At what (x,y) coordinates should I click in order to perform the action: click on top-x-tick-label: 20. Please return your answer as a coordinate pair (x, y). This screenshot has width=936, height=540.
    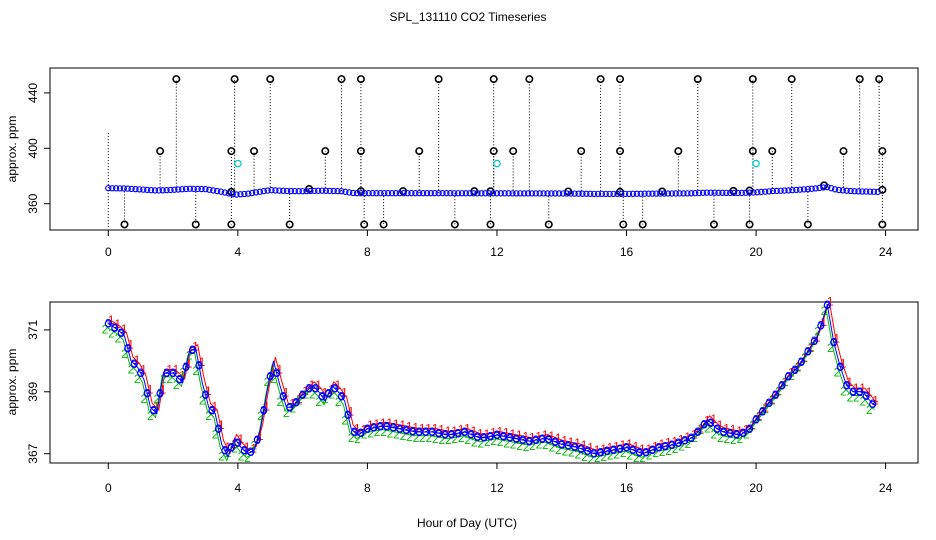
    Looking at the image, I should click on (756, 252).